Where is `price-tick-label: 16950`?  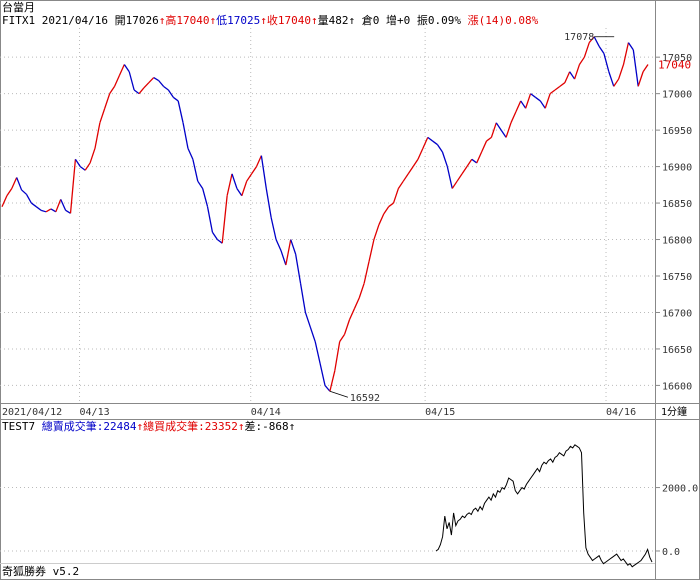
price-tick-label: 16950 is located at coordinates (677, 131).